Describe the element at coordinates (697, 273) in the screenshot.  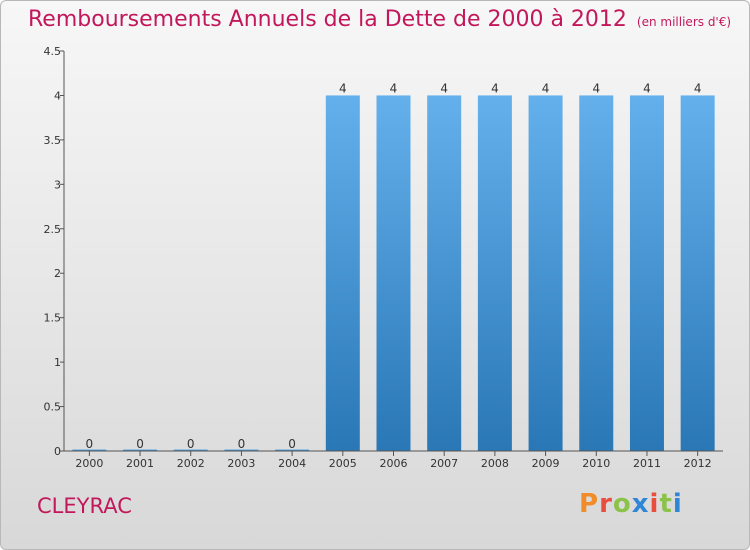
I see `bar-2012` at that location.